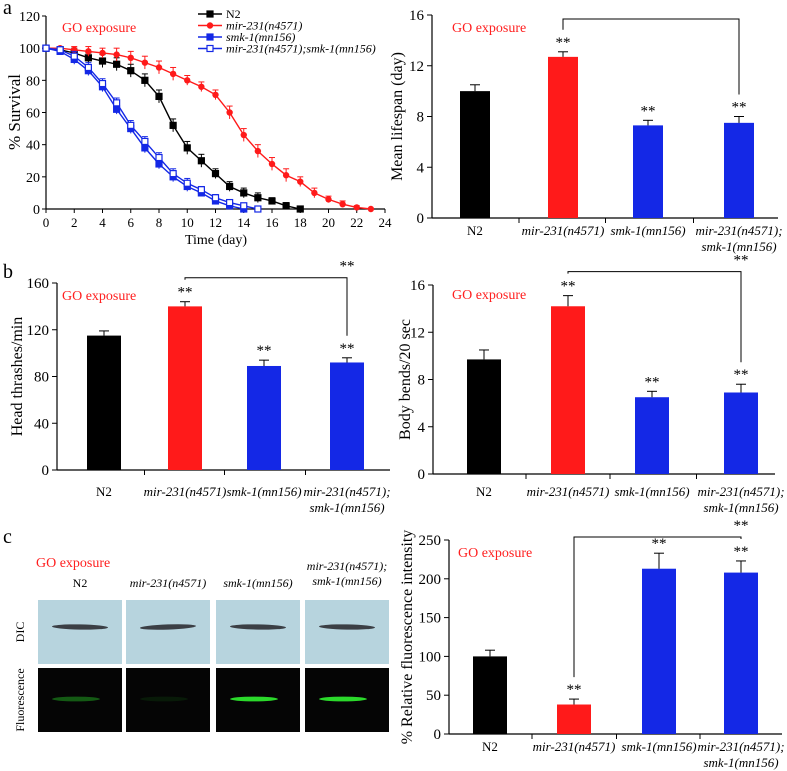  I want to click on y-tick-label: 8, so click(422, 381).